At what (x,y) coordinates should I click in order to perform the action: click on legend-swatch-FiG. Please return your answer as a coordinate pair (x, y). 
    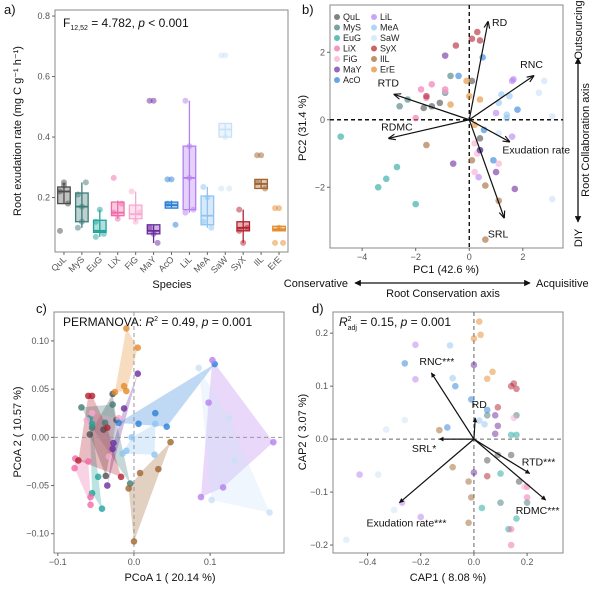
    Looking at the image, I should click on (337, 59).